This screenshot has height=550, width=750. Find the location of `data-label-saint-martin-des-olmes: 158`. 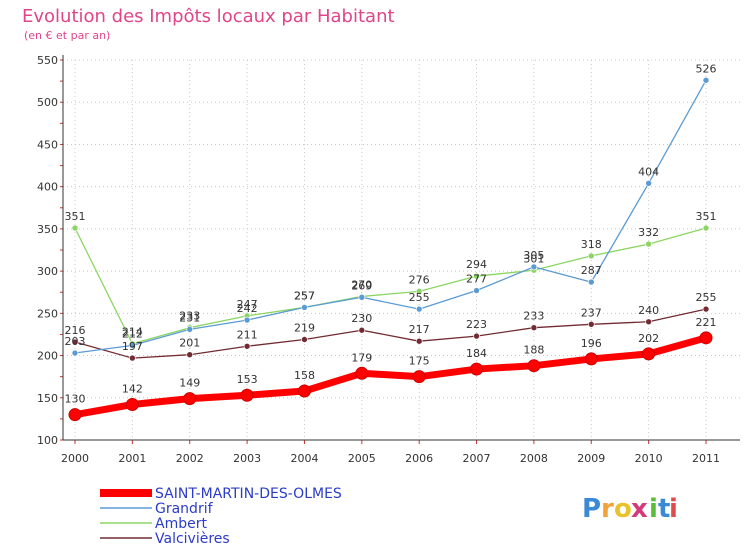

data-label-saint-martin-des-olmes: 158 is located at coordinates (304, 375).